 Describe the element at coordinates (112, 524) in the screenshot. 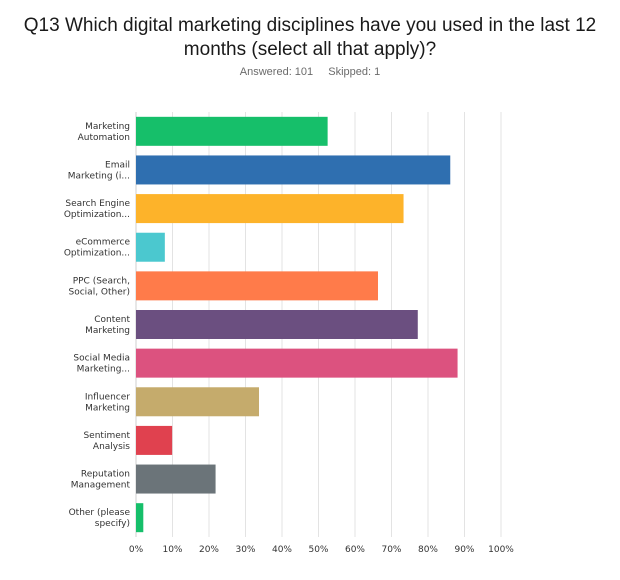

I see `category-label: specify)` at that location.